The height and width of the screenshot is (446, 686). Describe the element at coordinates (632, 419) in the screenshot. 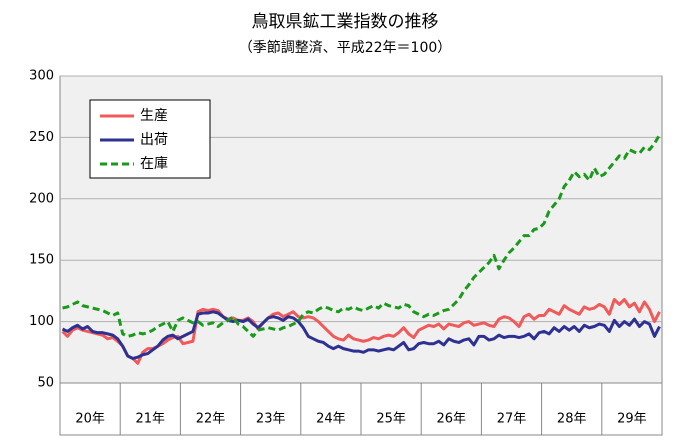

I see `x-tick-label: 29年` at that location.